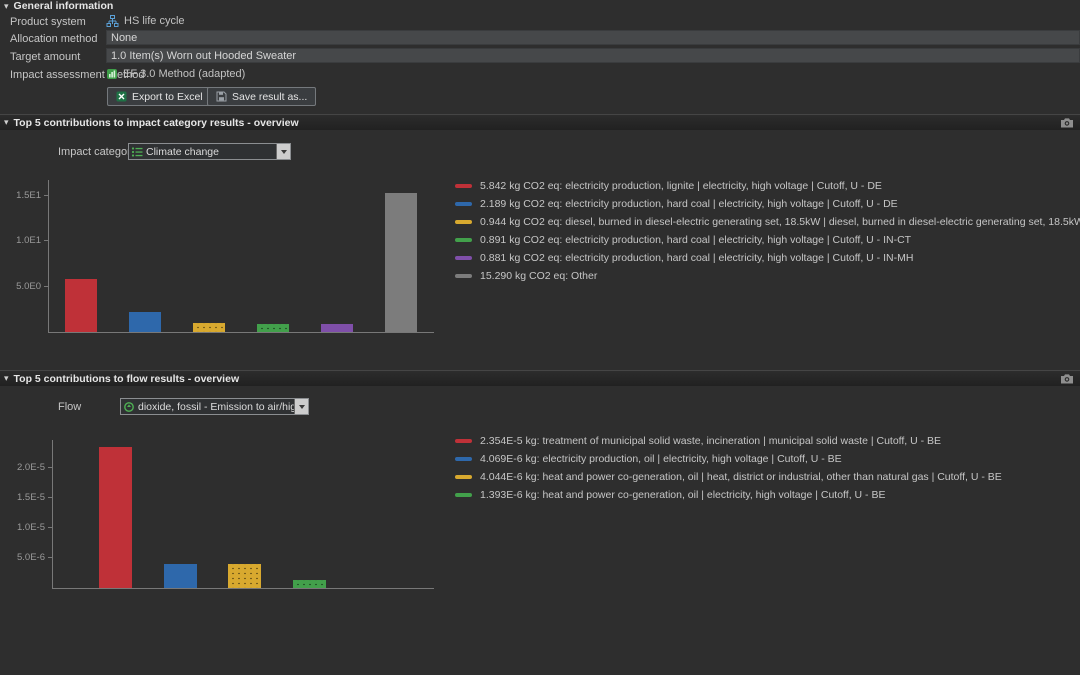 This screenshot has width=1080, height=675. What do you see at coordinates (48, 22) in the screenshot?
I see `product-system-label: Product system` at bounding box center [48, 22].